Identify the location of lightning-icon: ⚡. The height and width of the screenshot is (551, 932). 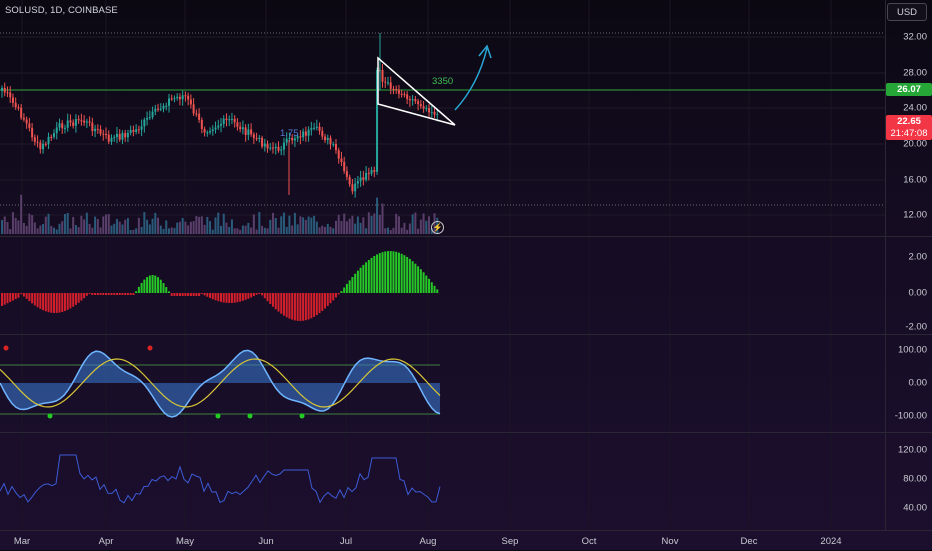
(437, 227).